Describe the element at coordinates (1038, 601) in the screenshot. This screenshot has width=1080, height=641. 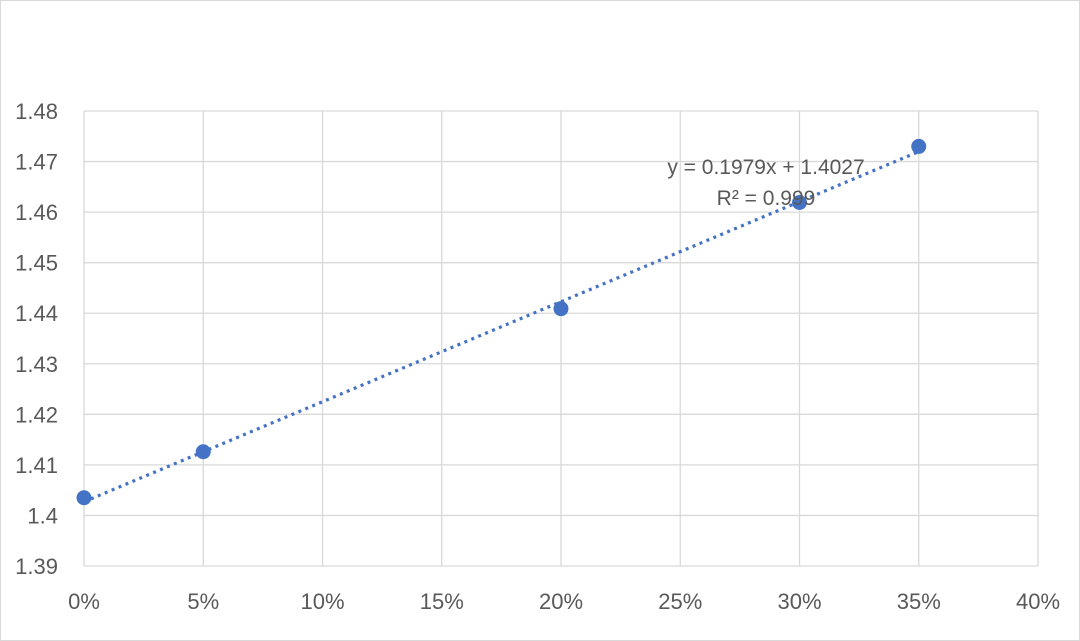
I see `x-tick-label: 40%` at that location.